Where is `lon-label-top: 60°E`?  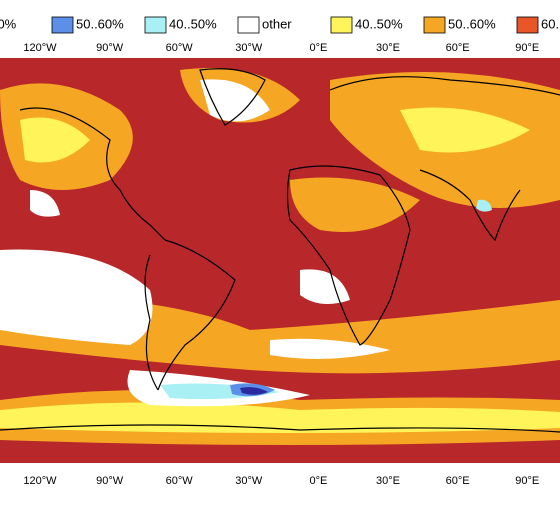
lon-label-top: 60°E is located at coordinates (458, 48).